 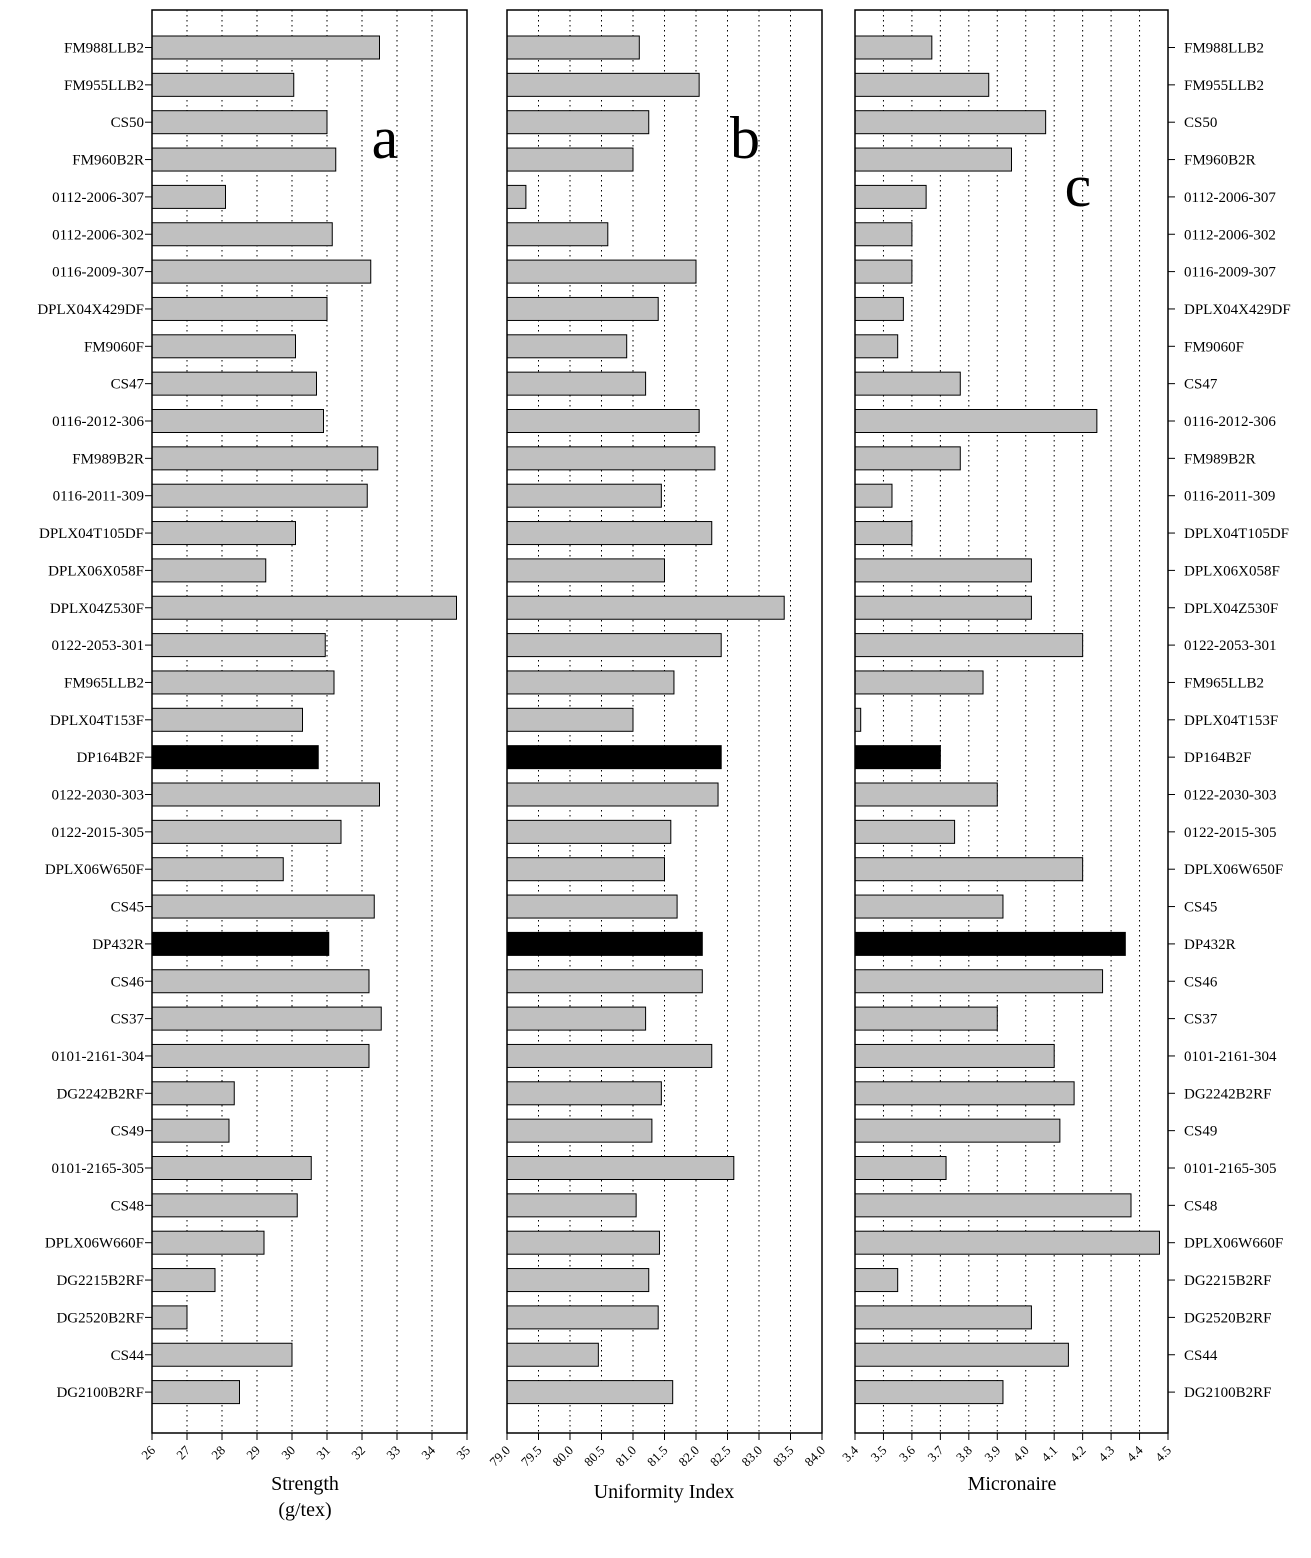 I want to click on x-tick-label: 28, so click(x=218, y=1453).